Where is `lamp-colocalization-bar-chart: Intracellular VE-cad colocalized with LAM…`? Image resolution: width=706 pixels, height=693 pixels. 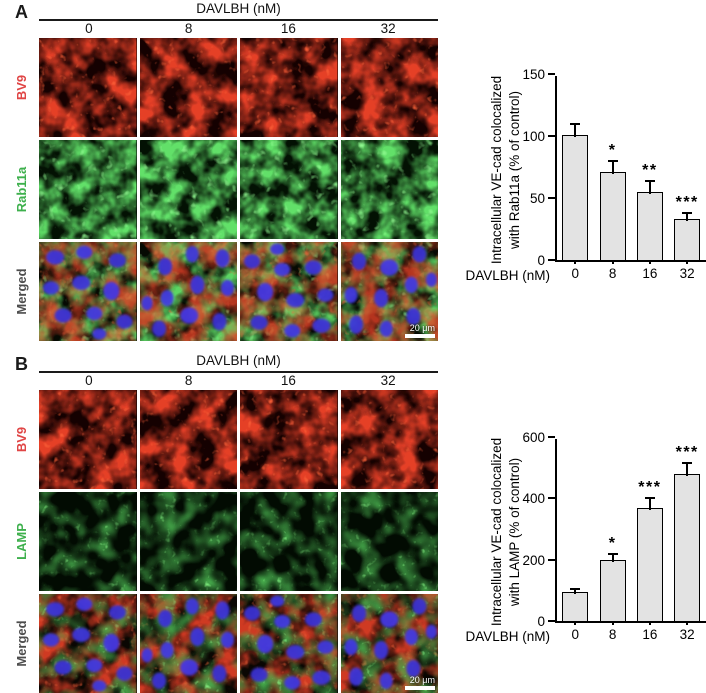
lamp-colocalization-bar-chart: Intracellular VE-cad colocalized with LAM… is located at coordinates (573, 546).